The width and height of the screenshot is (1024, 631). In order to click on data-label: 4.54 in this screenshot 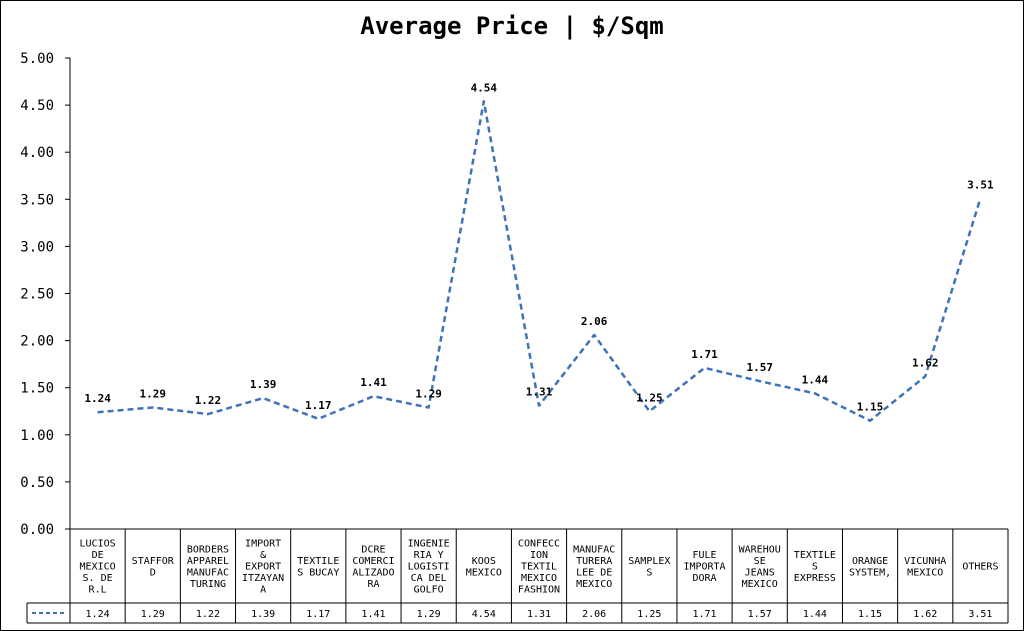, I will do `click(484, 87)`.